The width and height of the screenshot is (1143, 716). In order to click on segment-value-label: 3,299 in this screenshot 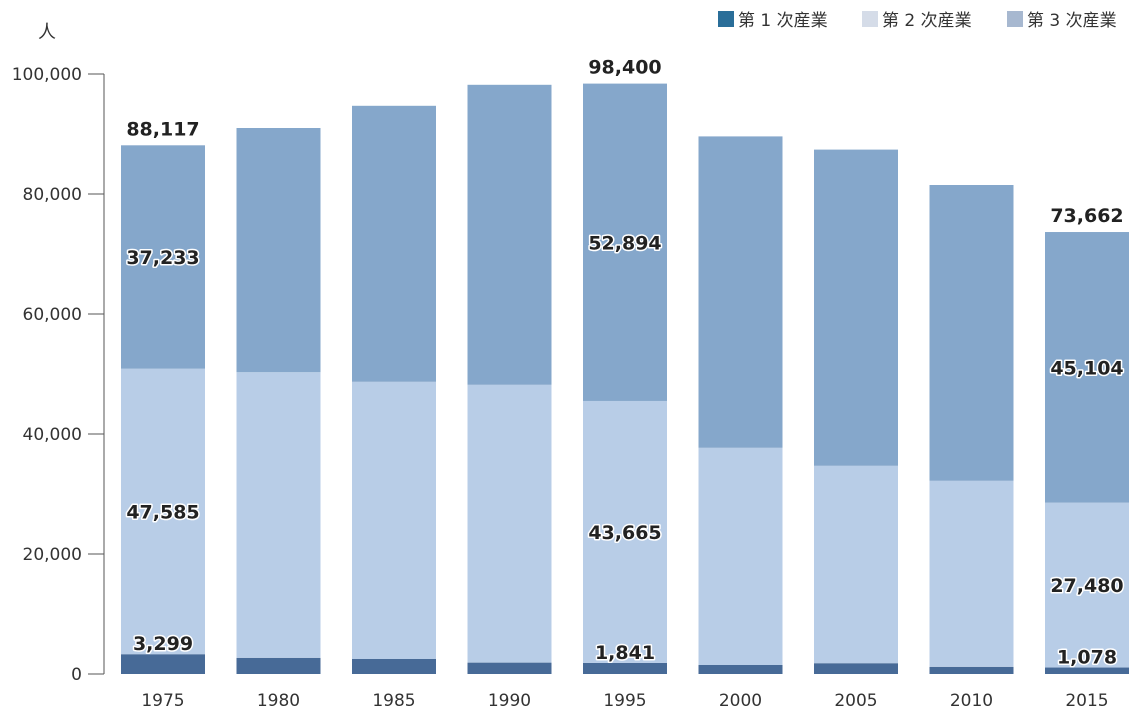, I will do `click(163, 644)`.